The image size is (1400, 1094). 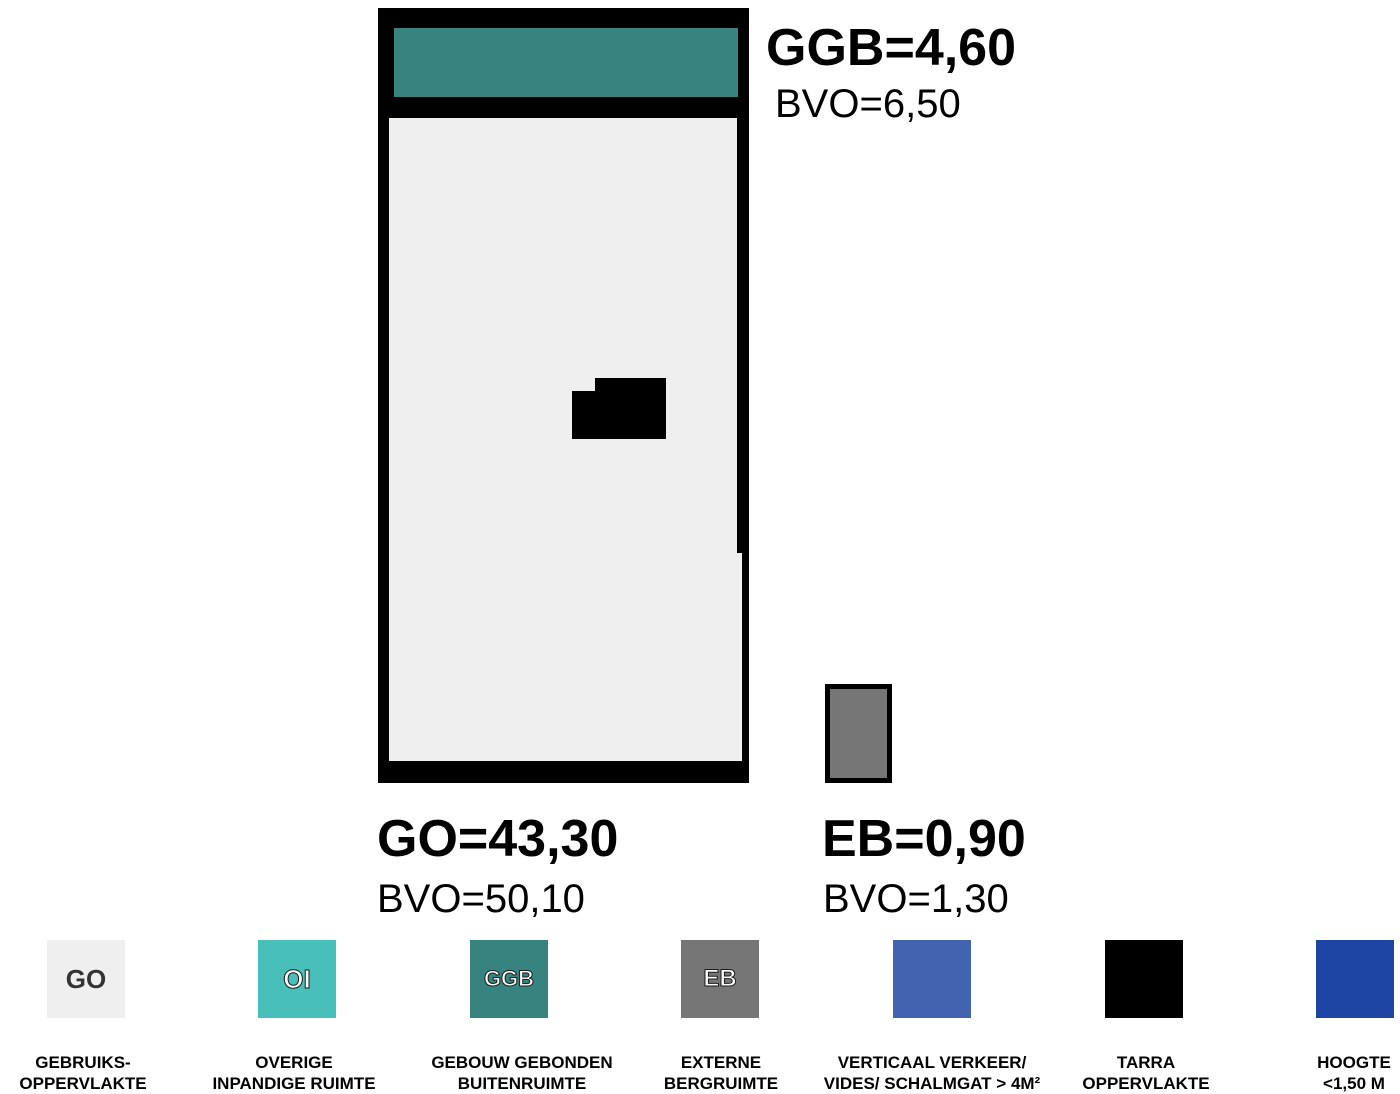 I want to click on legend-caption-hoogte: HOOGTE <1,50 M, so click(x=1312, y=1073).